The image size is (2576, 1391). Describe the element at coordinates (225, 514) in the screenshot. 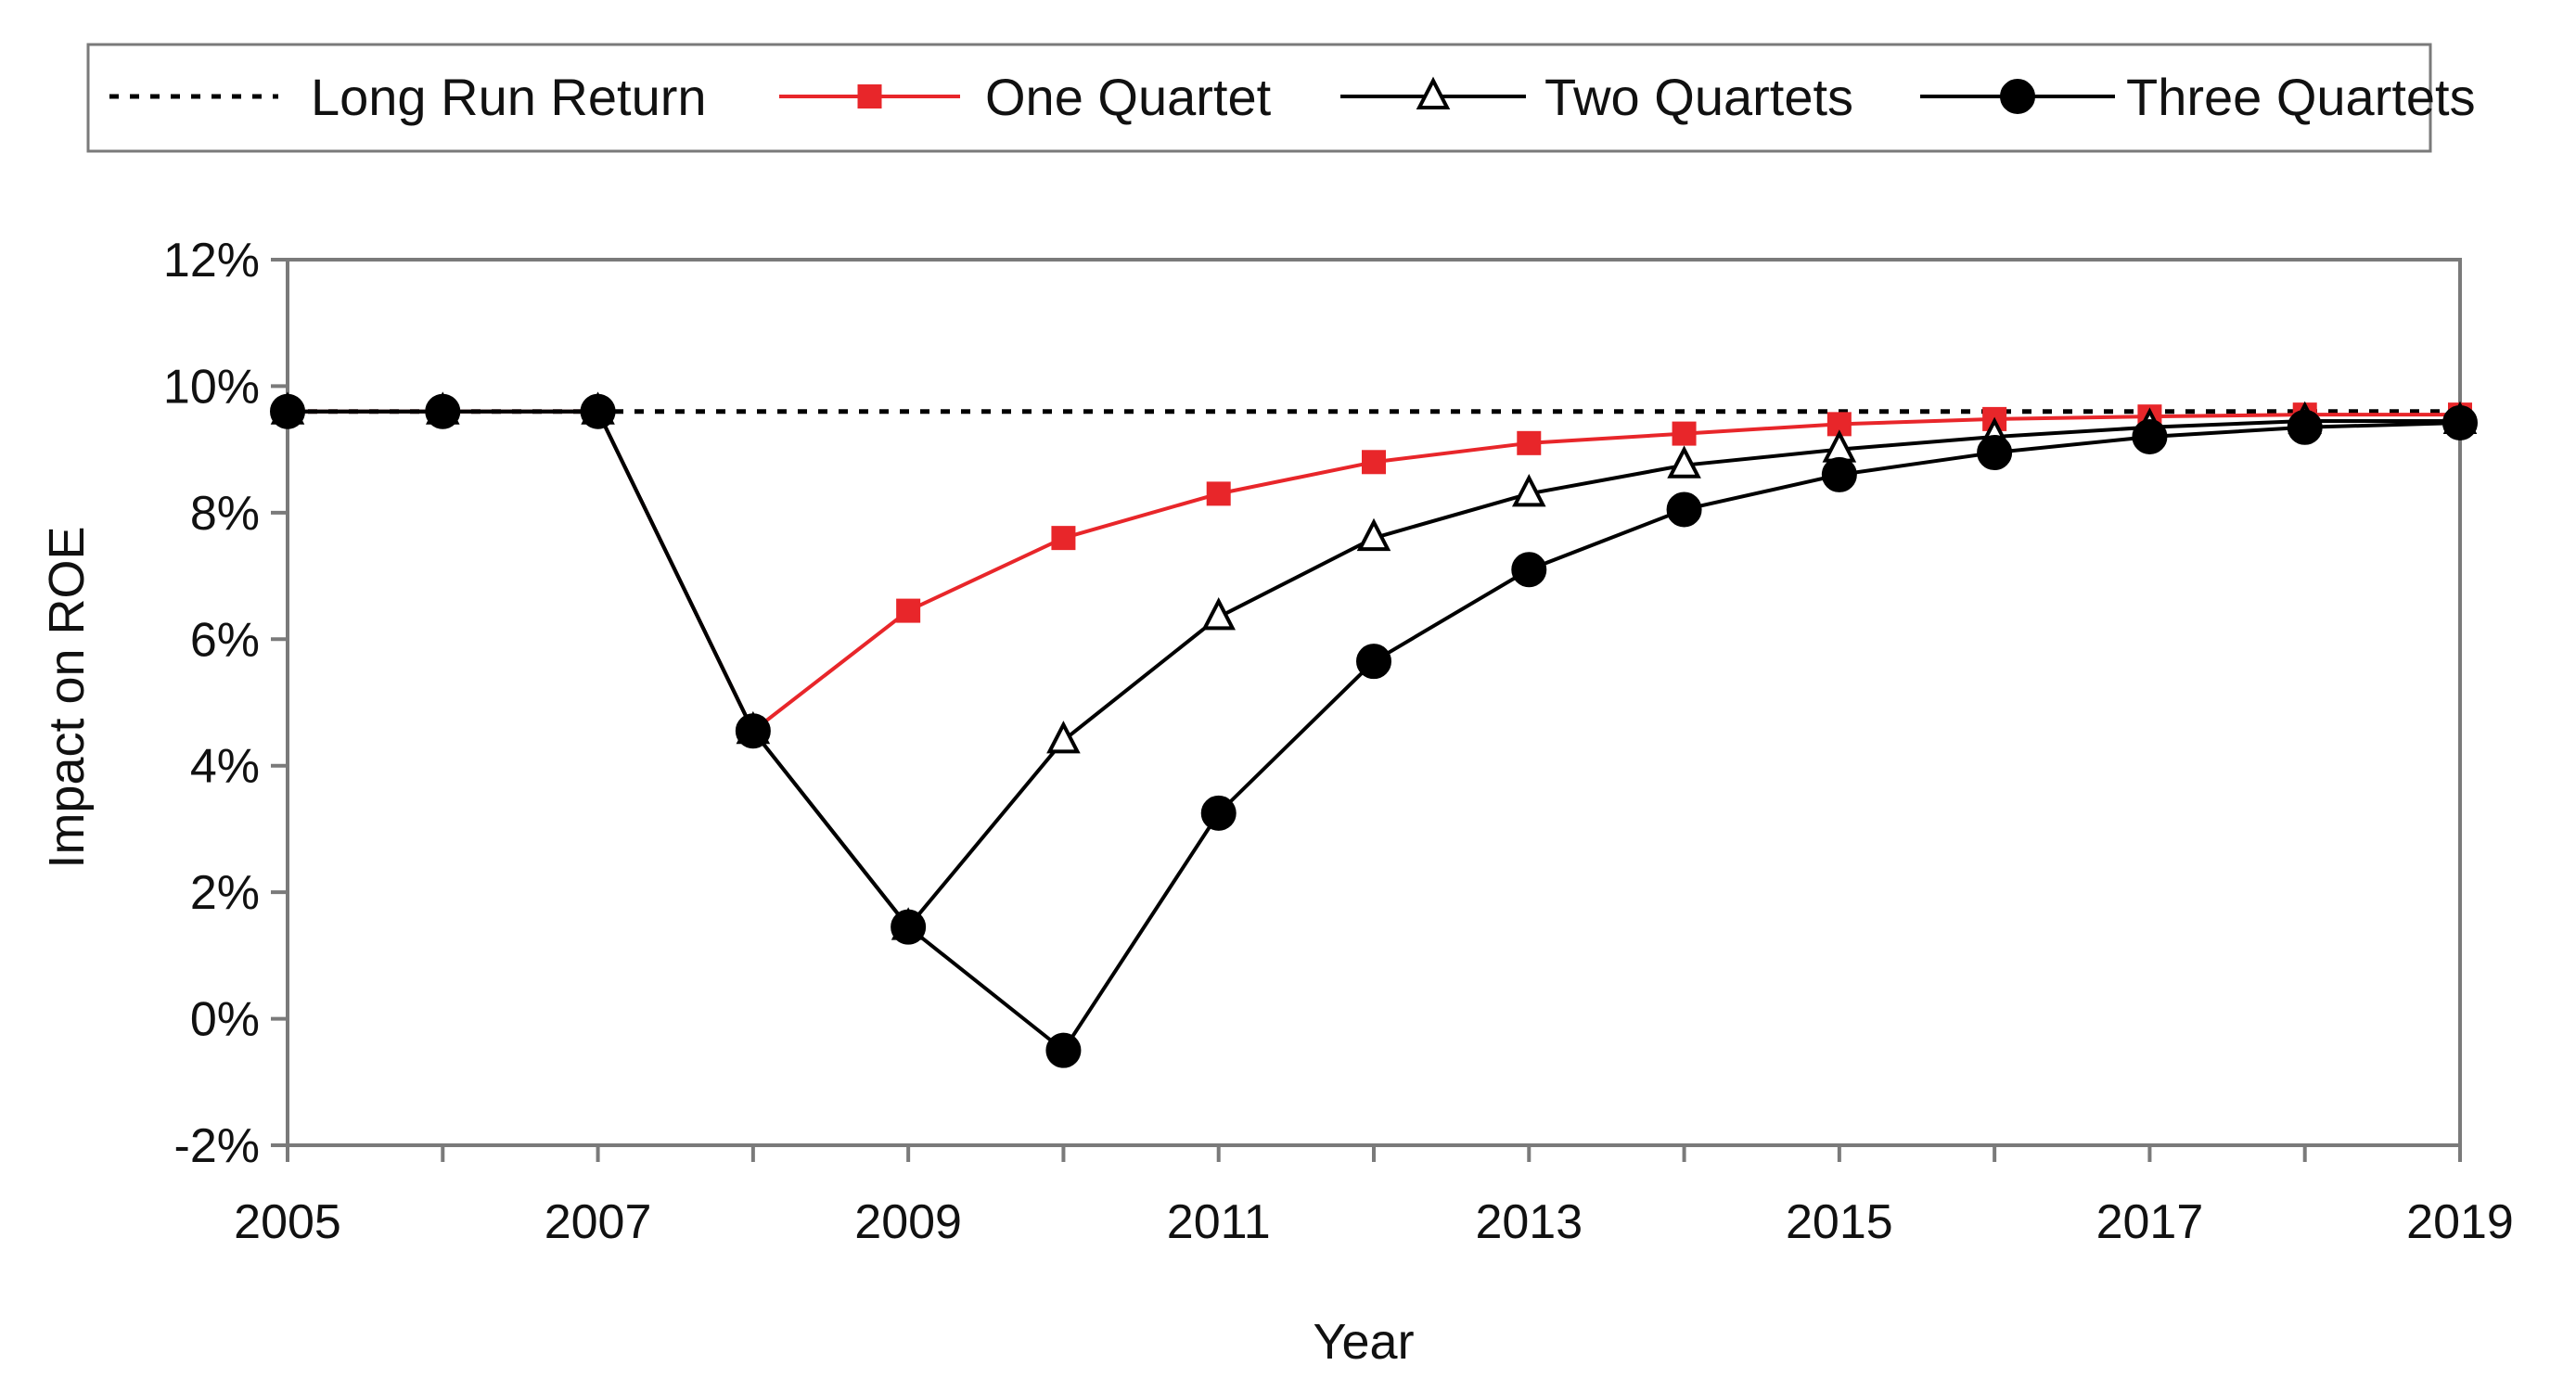

I see `y-tick-label: 8%` at that location.